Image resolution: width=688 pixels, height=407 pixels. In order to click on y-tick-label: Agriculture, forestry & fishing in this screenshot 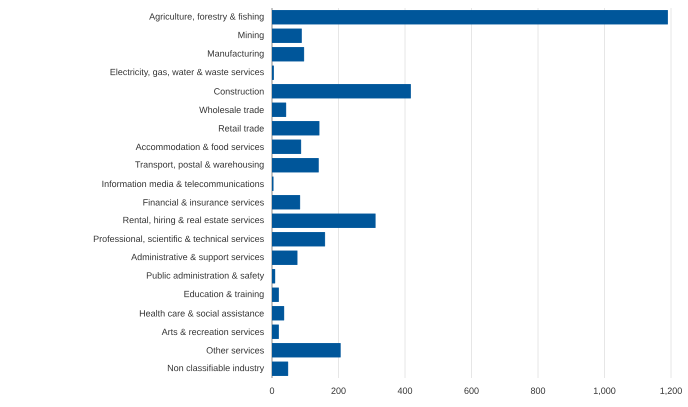, I will do `click(206, 17)`.